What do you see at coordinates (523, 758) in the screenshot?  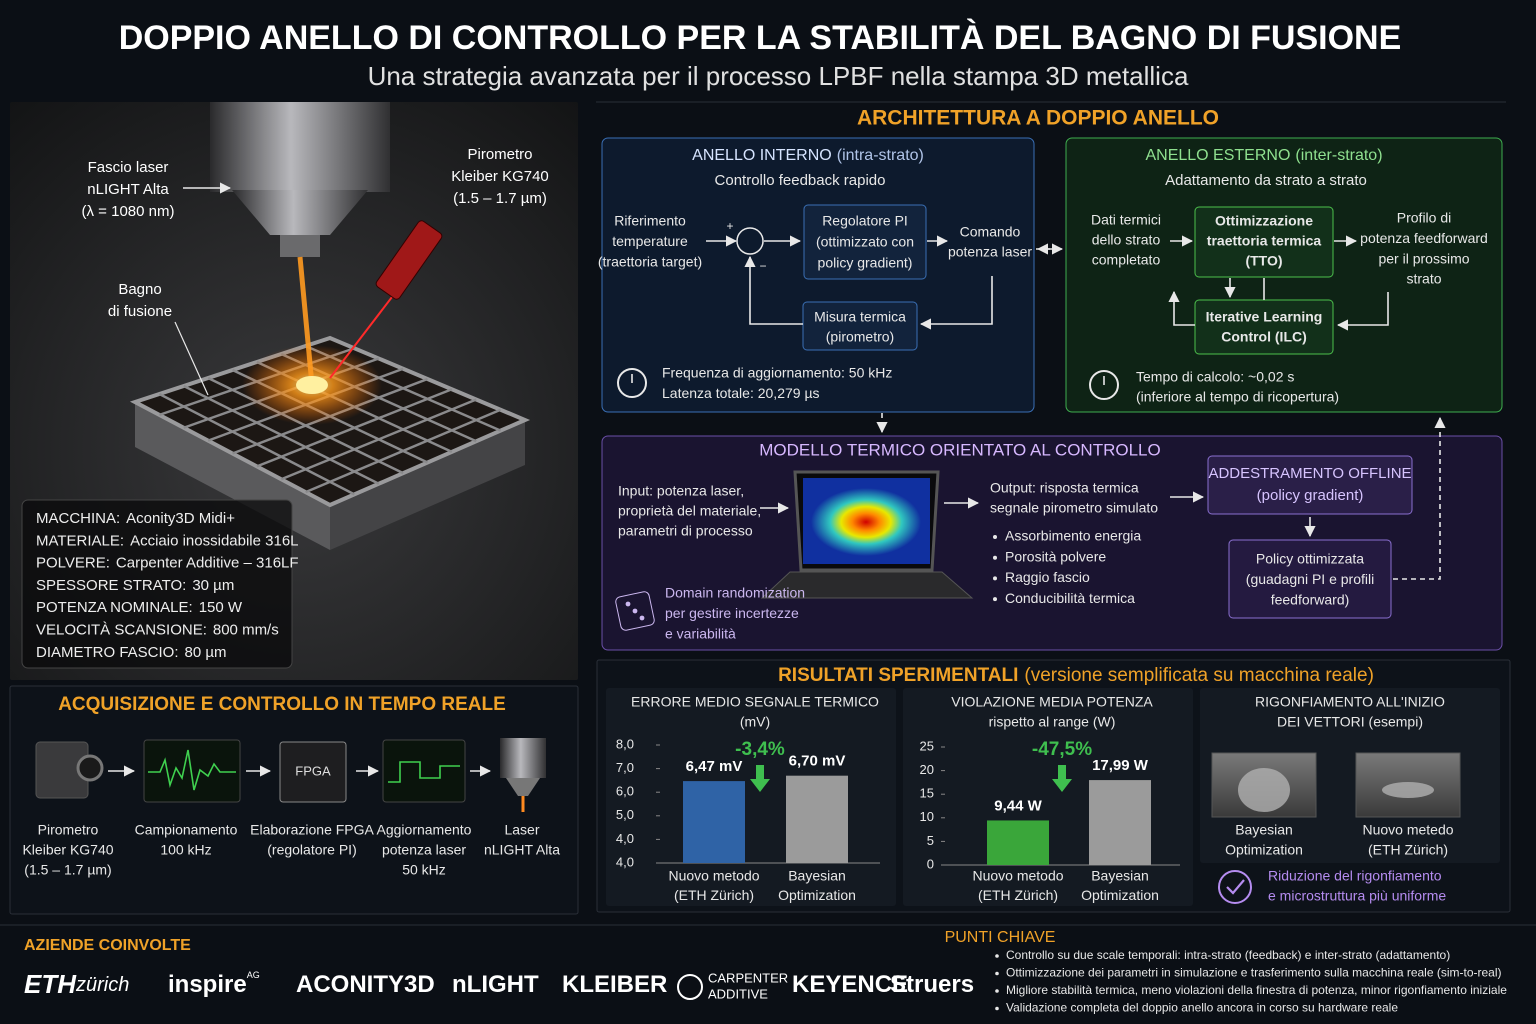 I see `laser-icon` at bounding box center [523, 758].